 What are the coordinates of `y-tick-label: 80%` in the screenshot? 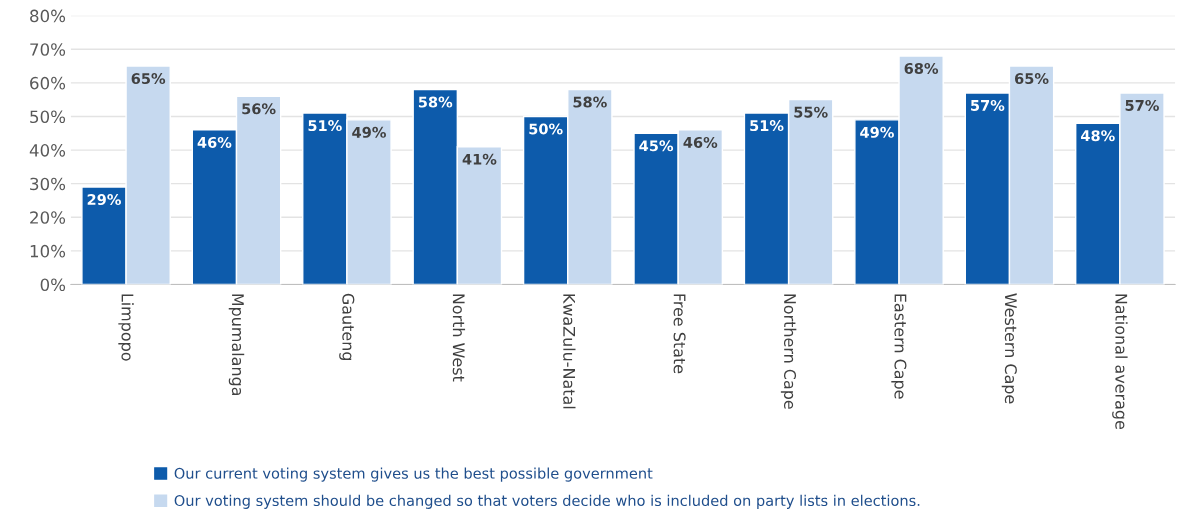 It's located at (48, 16).